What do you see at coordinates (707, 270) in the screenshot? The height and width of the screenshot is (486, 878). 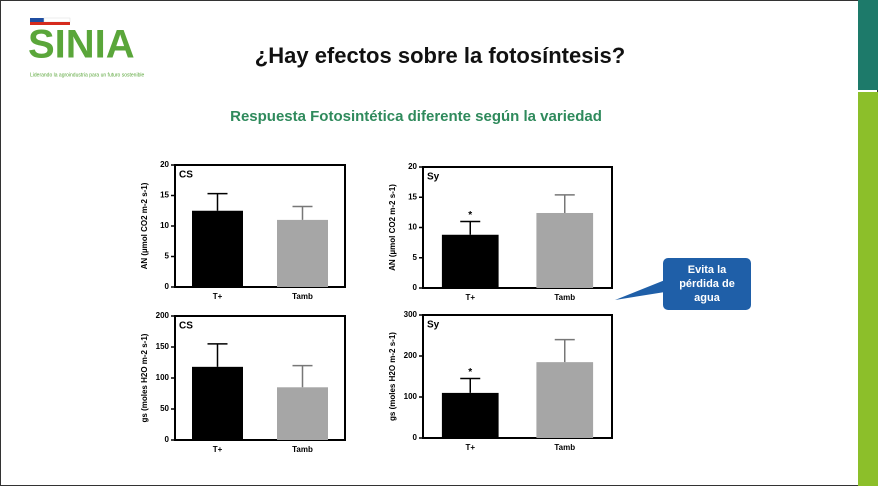 I see `callout-text: Evita la` at bounding box center [707, 270].